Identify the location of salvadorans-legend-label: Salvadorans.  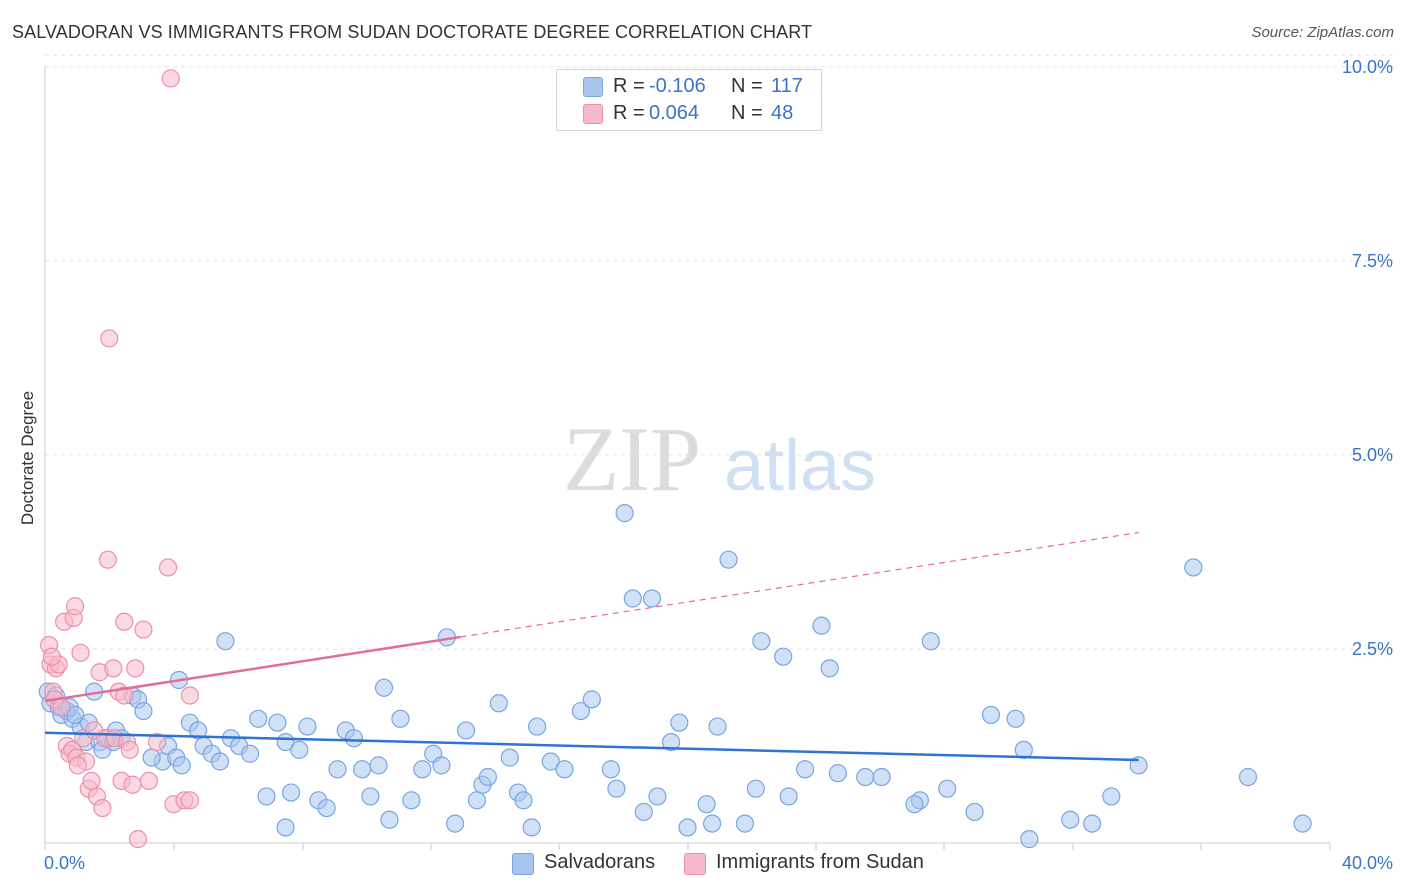
(600, 862).